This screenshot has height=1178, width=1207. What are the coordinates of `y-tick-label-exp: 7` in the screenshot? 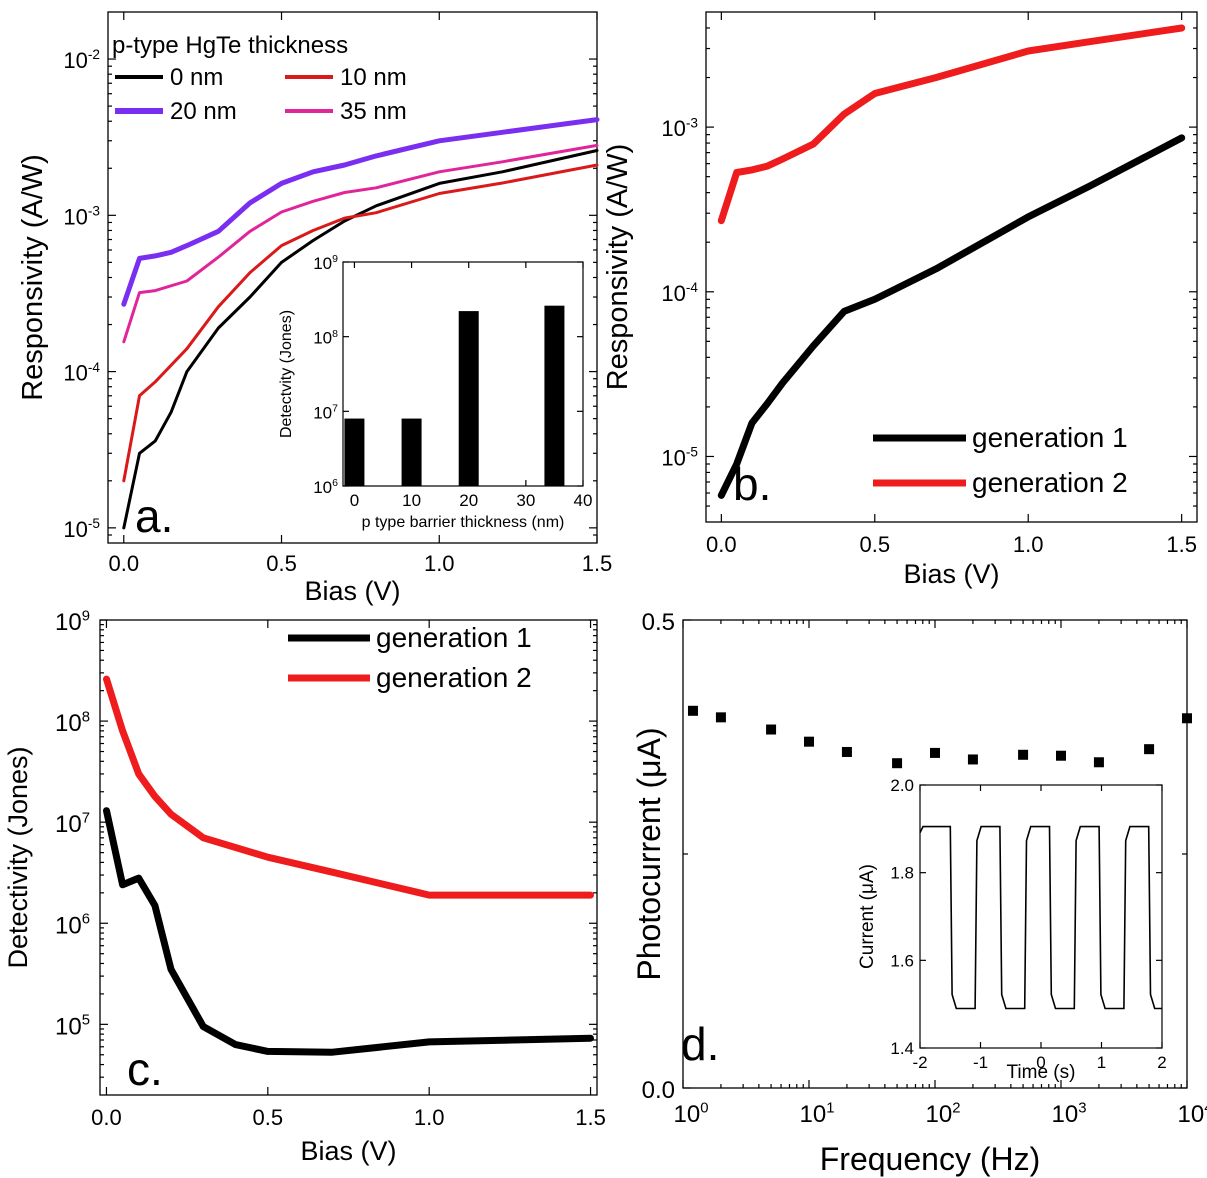 It's located at (86, 819).